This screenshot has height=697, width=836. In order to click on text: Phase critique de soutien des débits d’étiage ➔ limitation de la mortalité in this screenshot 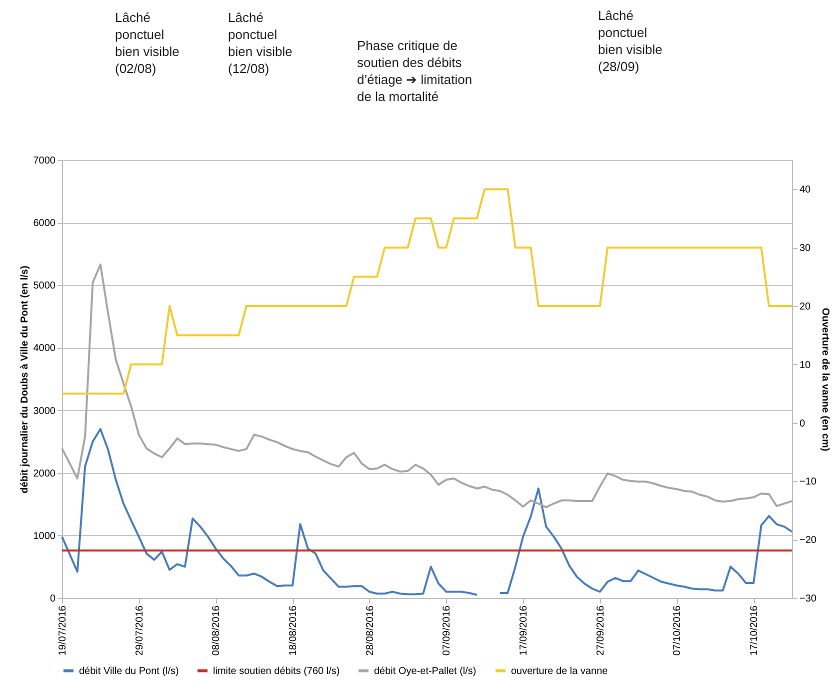, I will do `click(414, 71)`.